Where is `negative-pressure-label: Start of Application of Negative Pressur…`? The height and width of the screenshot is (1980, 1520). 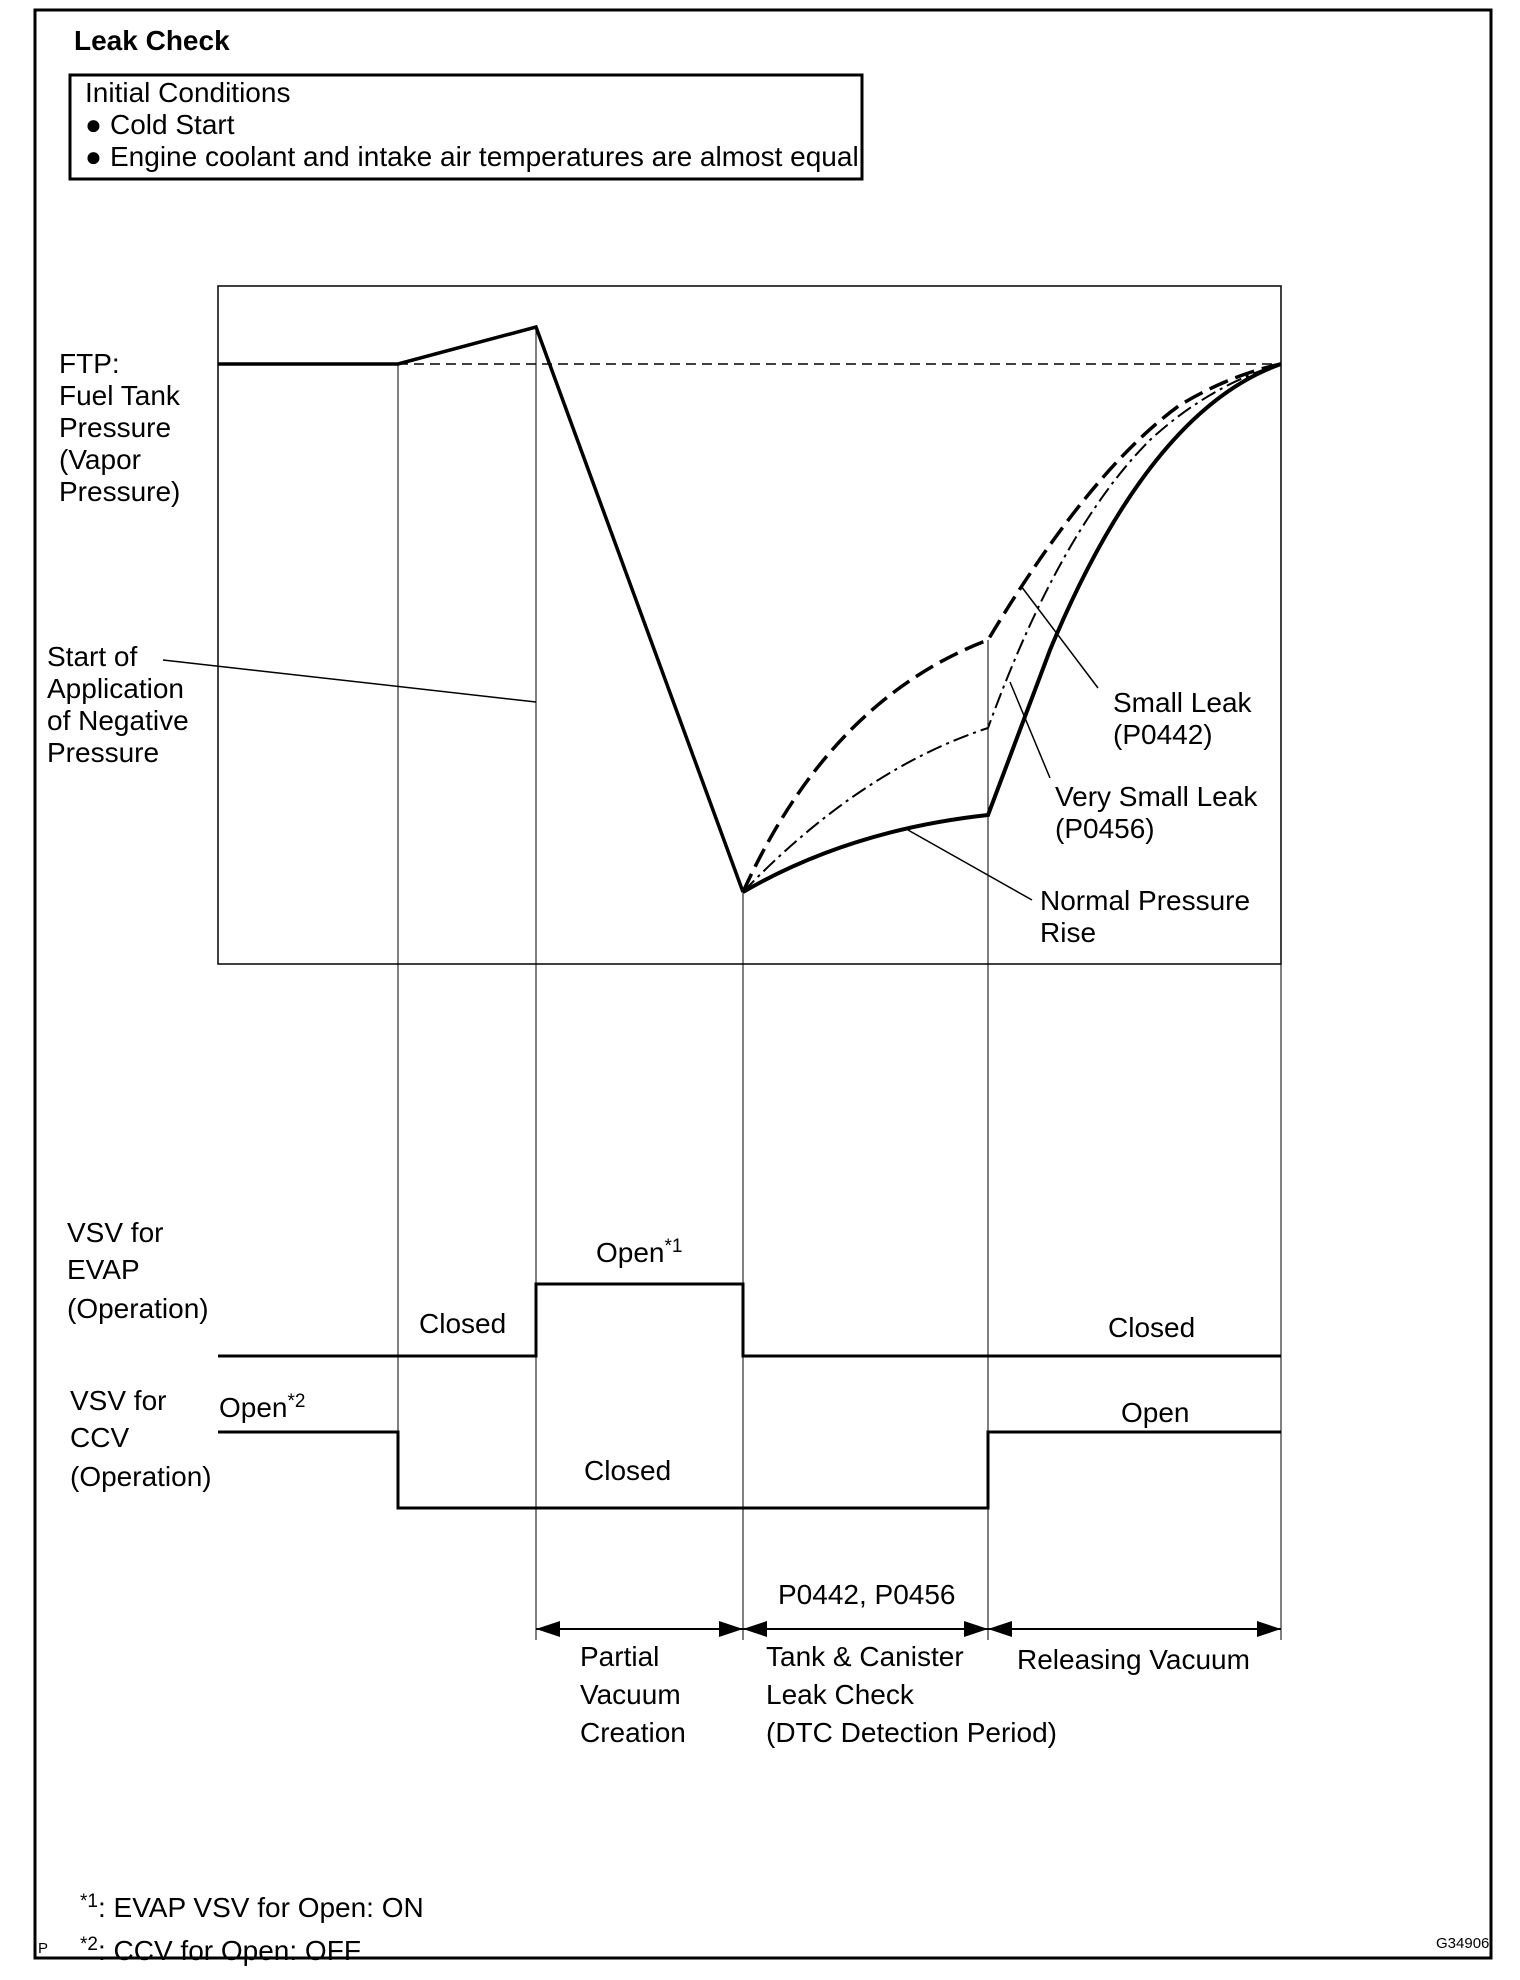 negative-pressure-label: Start of Application of Negative Pressur… is located at coordinates (121, 704).